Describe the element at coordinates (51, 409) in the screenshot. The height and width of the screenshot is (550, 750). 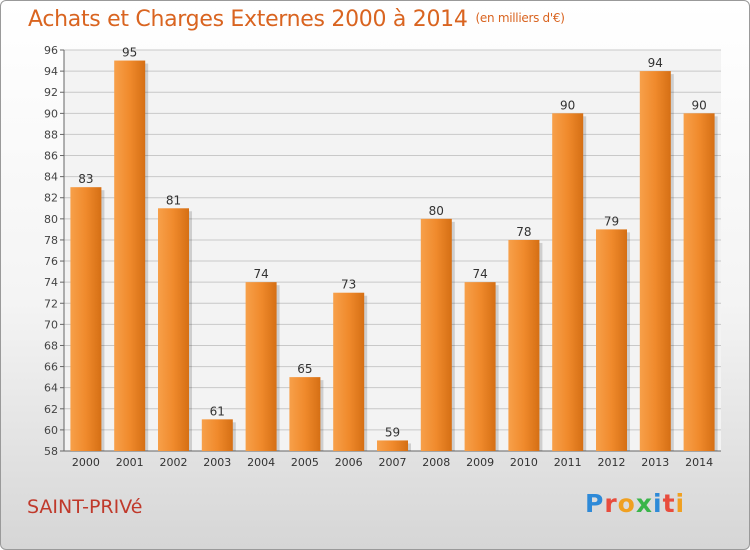
I see `y-tick-label: 62` at that location.